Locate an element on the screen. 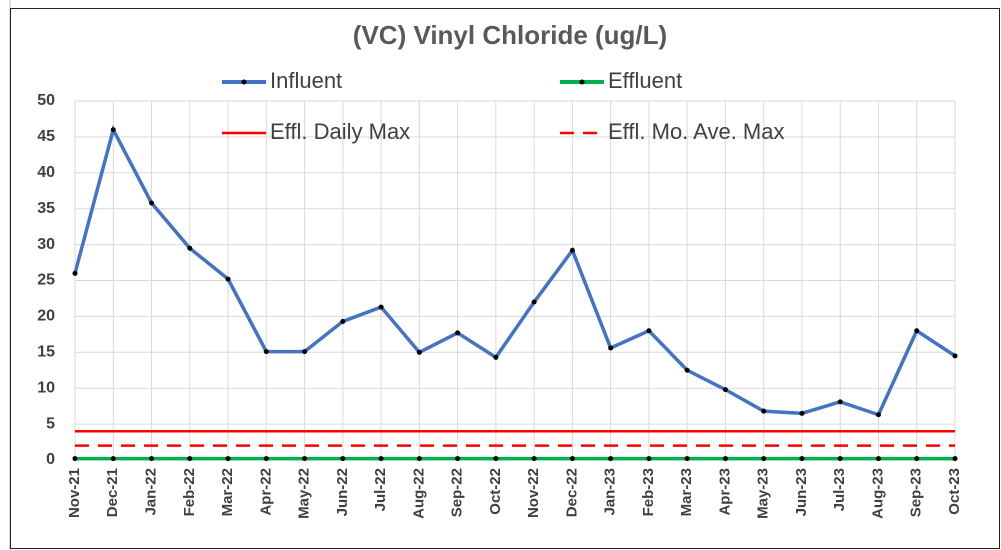 Image resolution: width=1001 pixels, height=550 pixels. legend-label: Influent is located at coordinates (306, 80).